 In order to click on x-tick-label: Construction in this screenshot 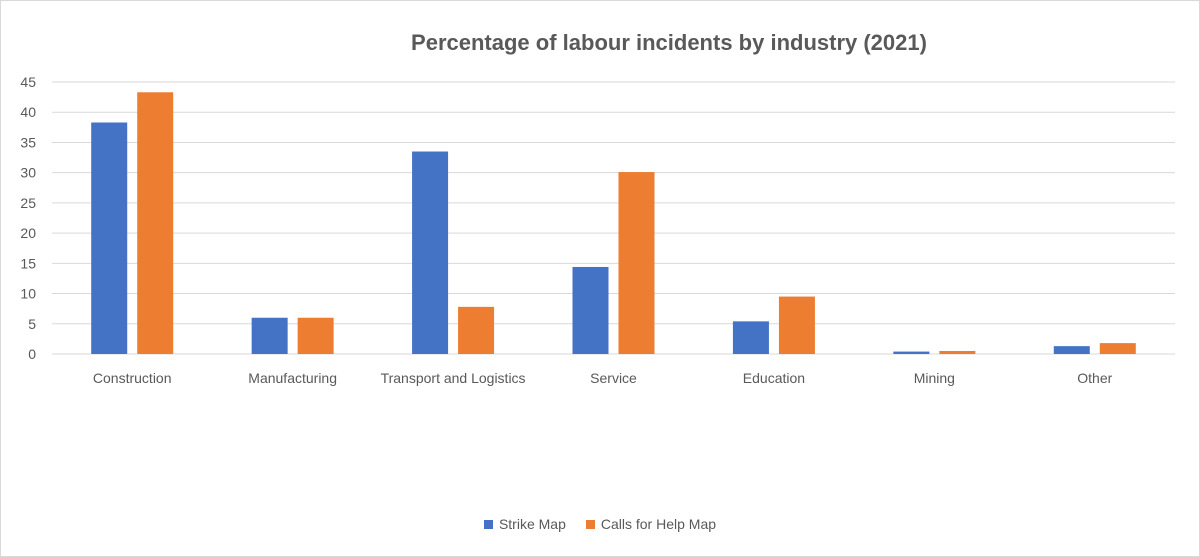, I will do `click(132, 378)`.